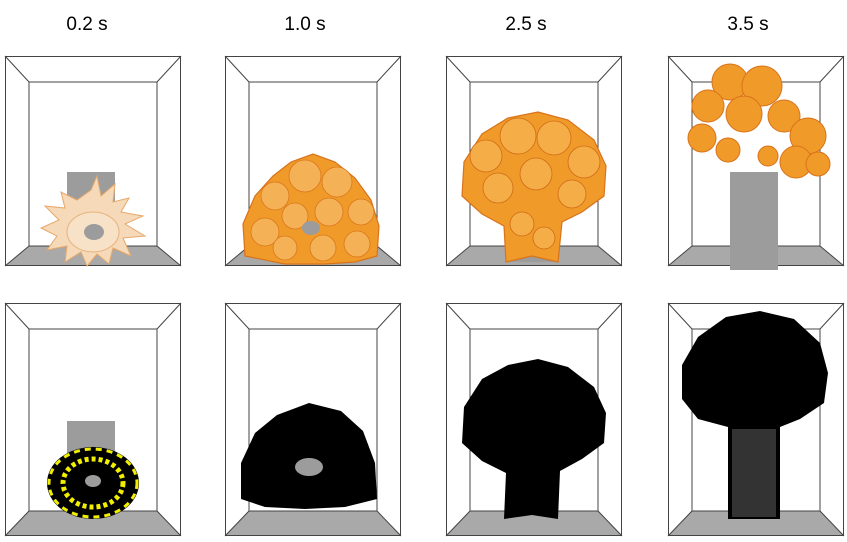 The width and height of the screenshot is (847, 542). I want to click on time-label-3: 3.5 s, so click(748, 24).